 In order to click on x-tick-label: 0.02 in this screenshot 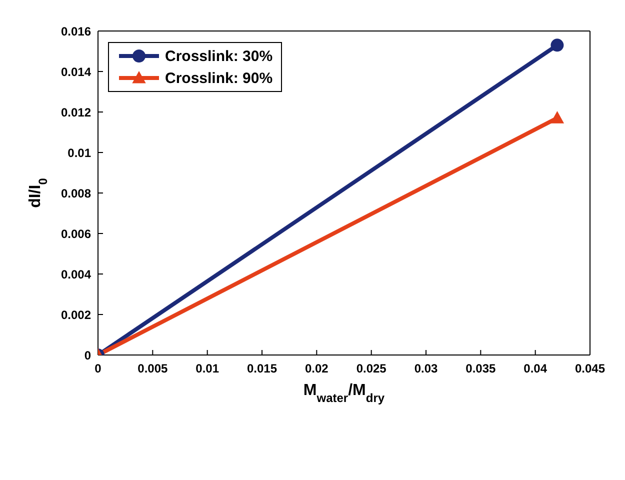, I will do `click(316, 369)`.